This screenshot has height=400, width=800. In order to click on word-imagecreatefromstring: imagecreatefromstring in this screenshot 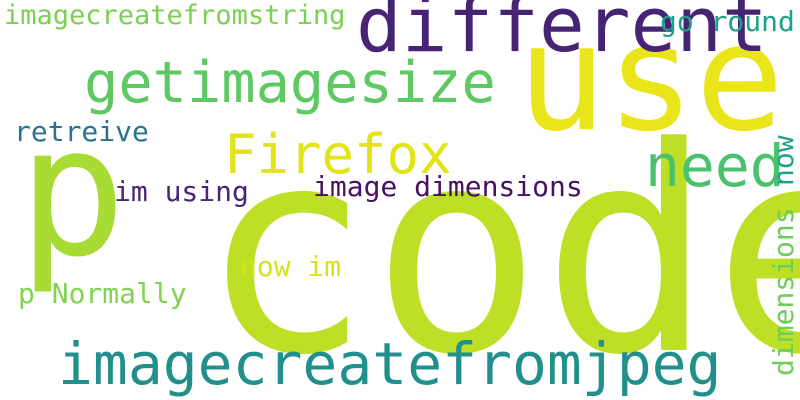, I will do `click(175, 15)`.